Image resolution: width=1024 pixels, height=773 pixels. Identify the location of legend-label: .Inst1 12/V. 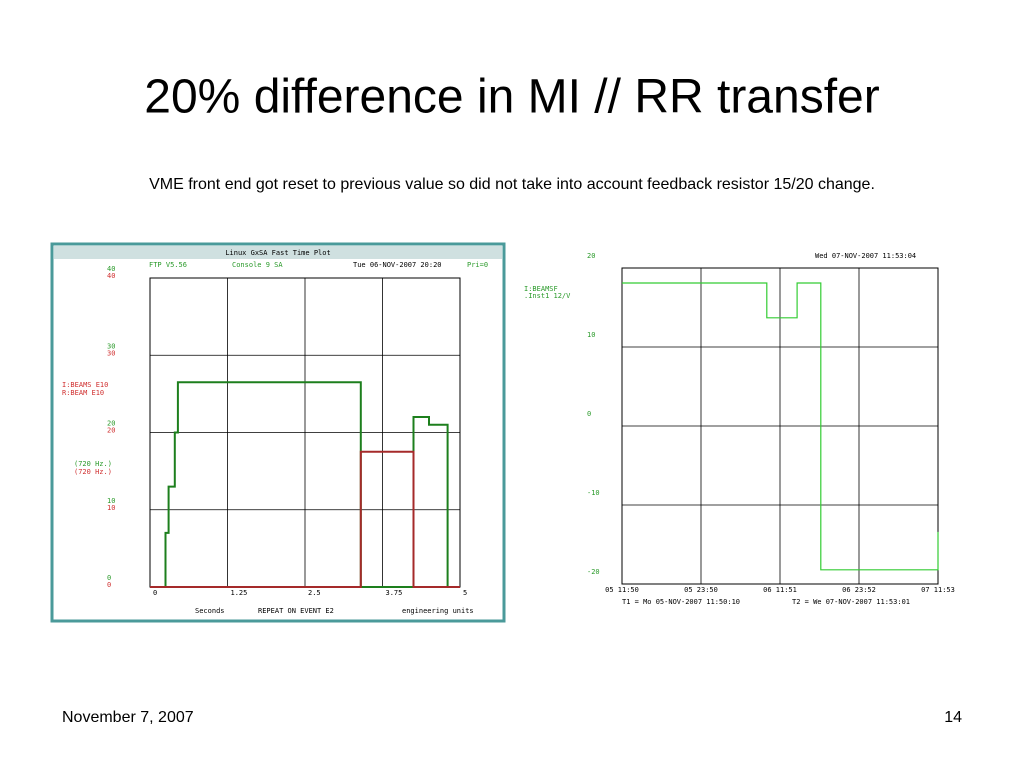
(547, 296).